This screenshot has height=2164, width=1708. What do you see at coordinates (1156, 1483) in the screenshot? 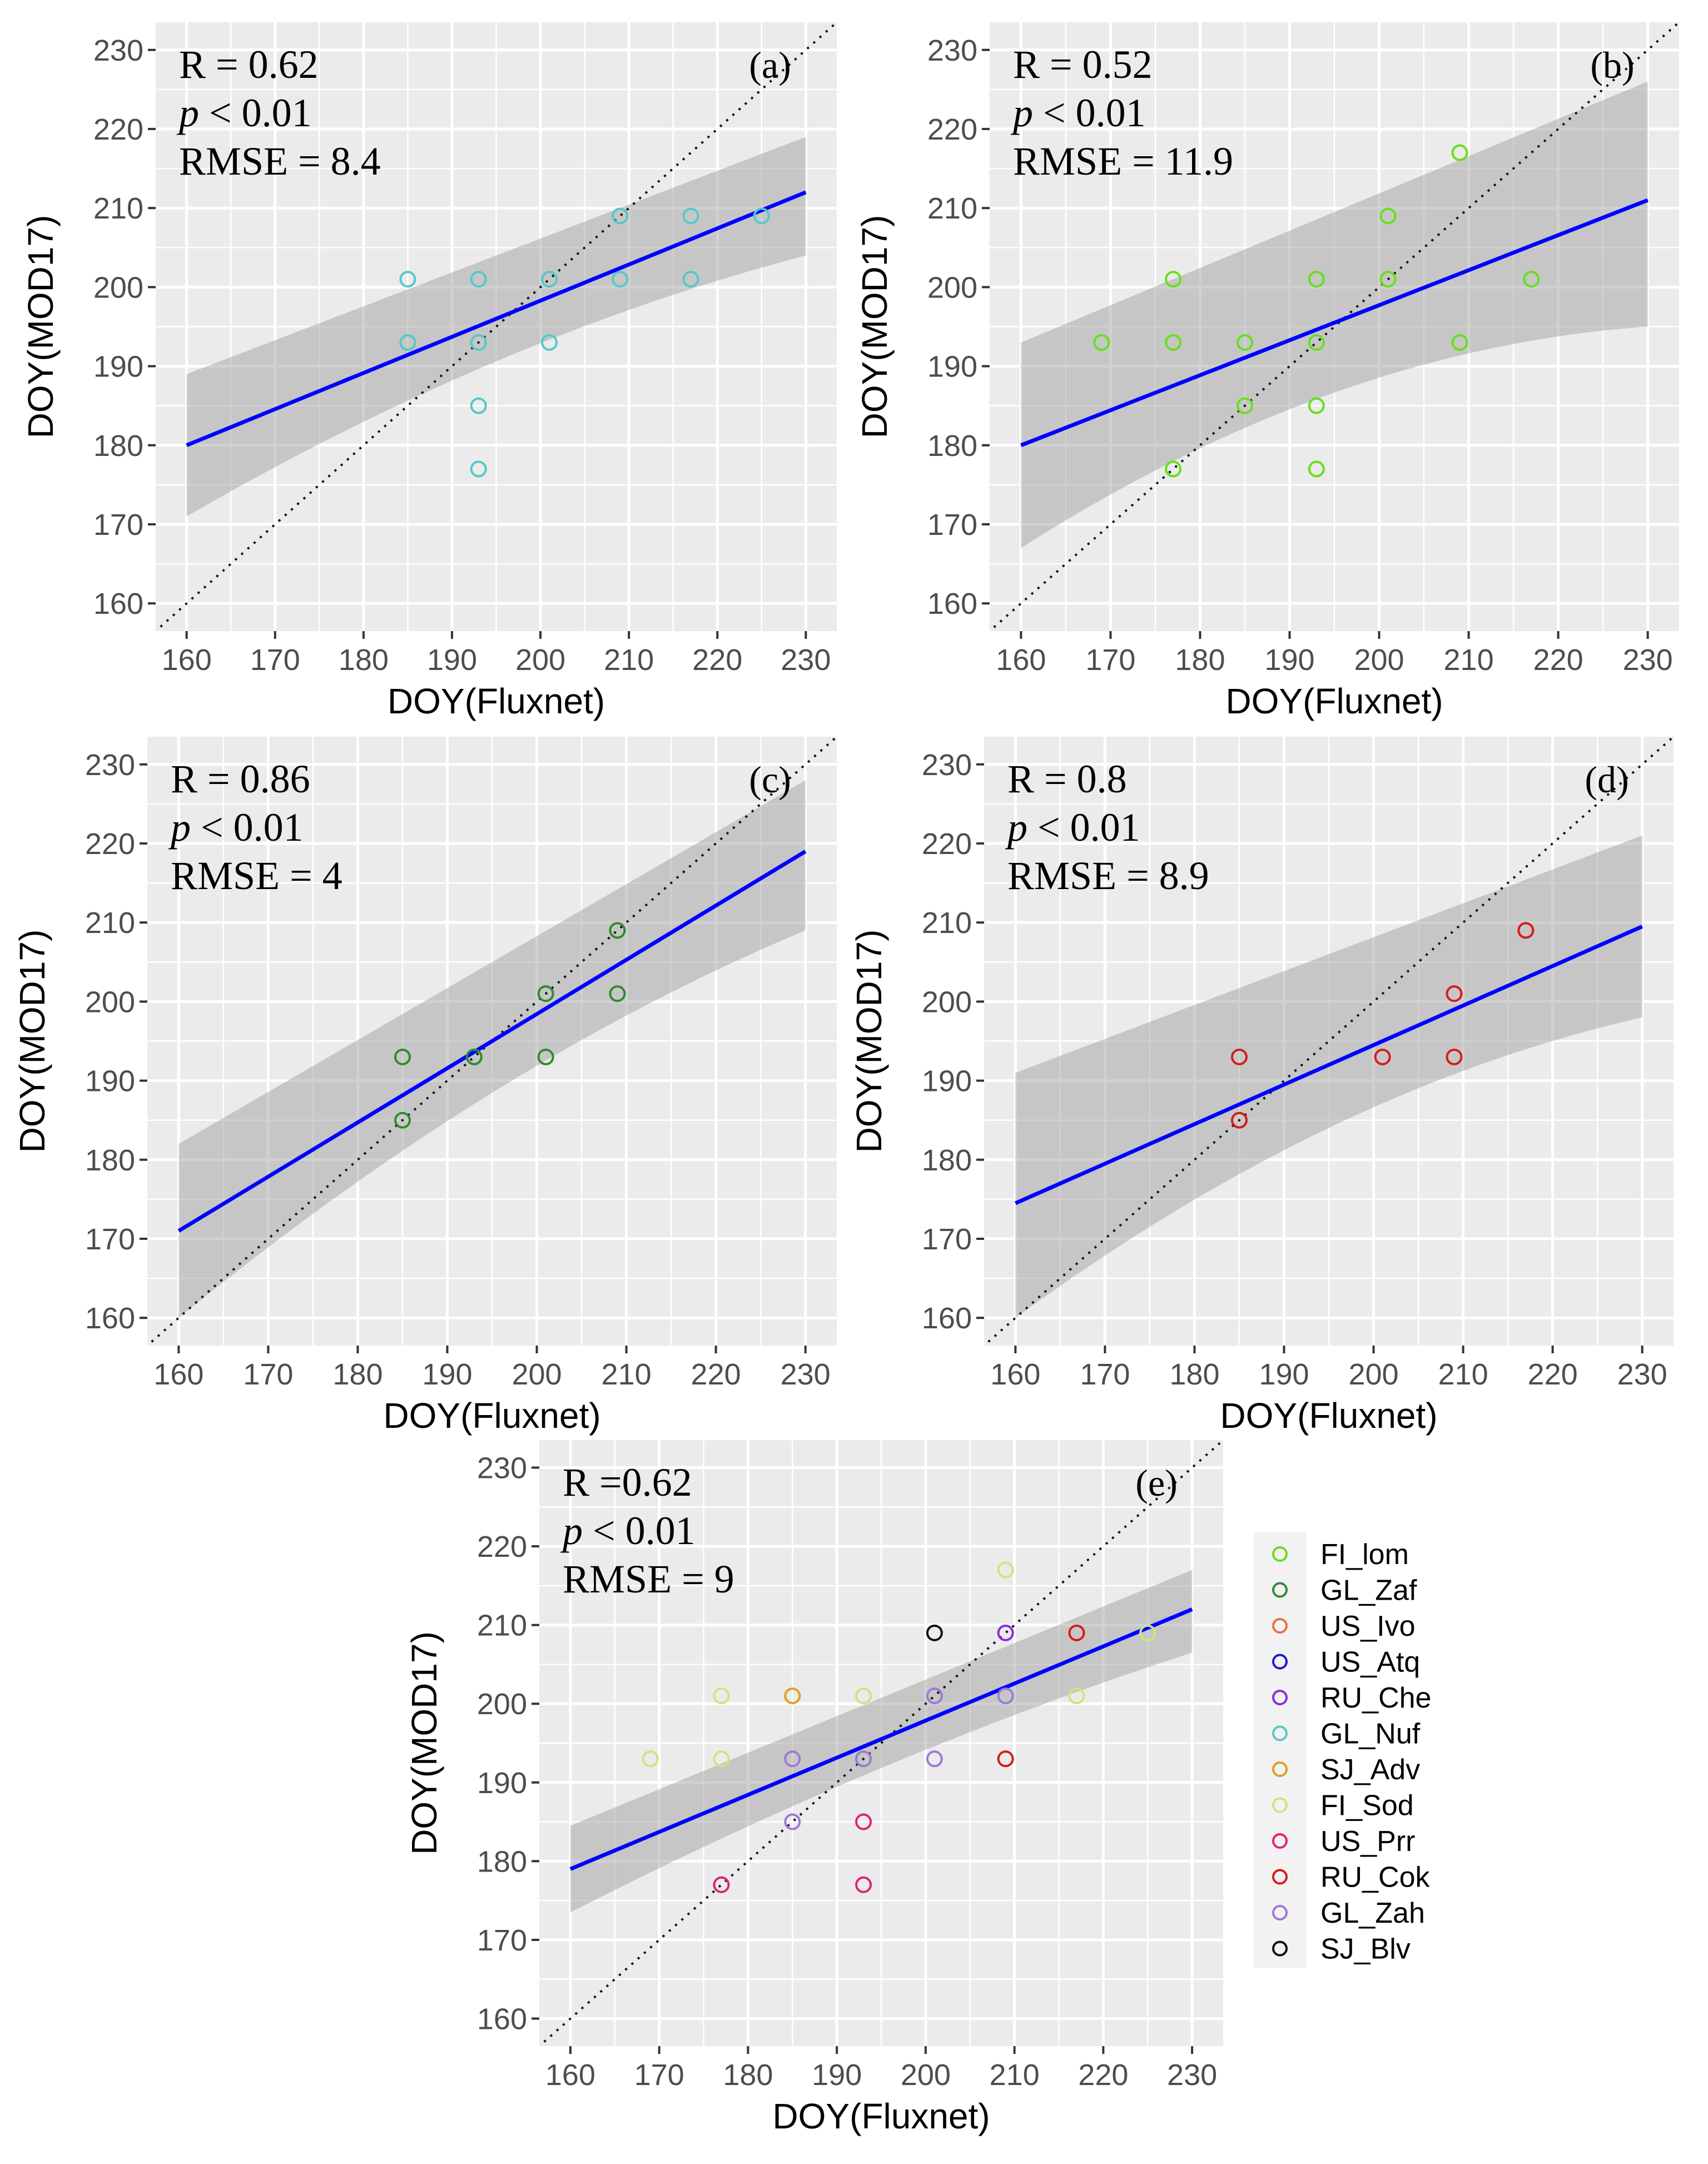
I see `panel-tag: (e)` at bounding box center [1156, 1483].